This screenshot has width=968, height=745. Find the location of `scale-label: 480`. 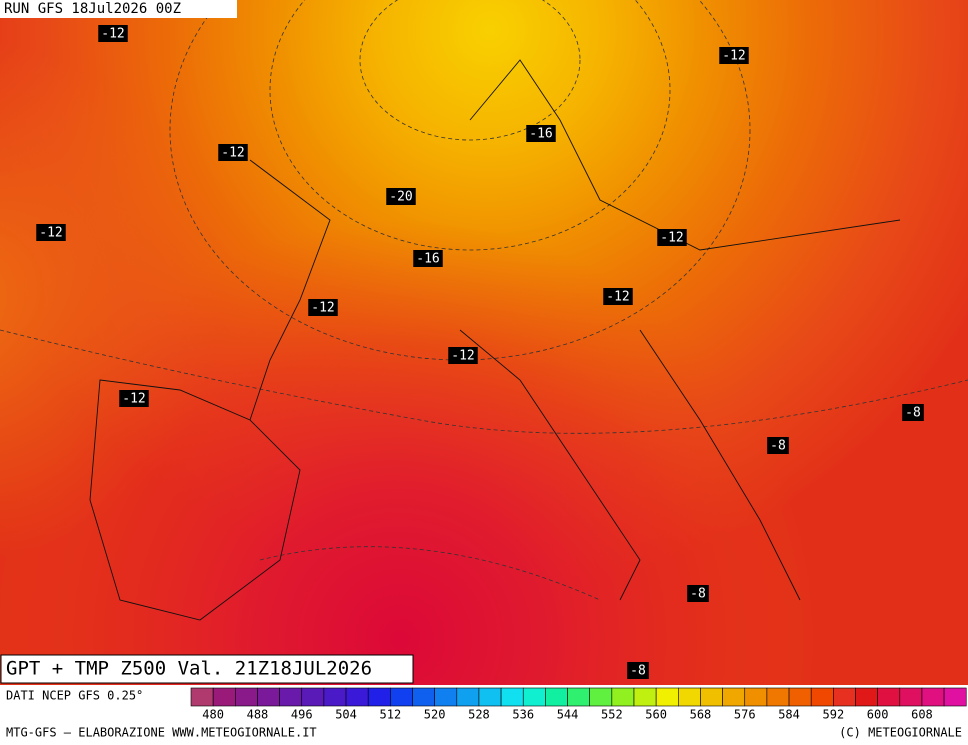

scale-label: 480 is located at coordinates (213, 715).